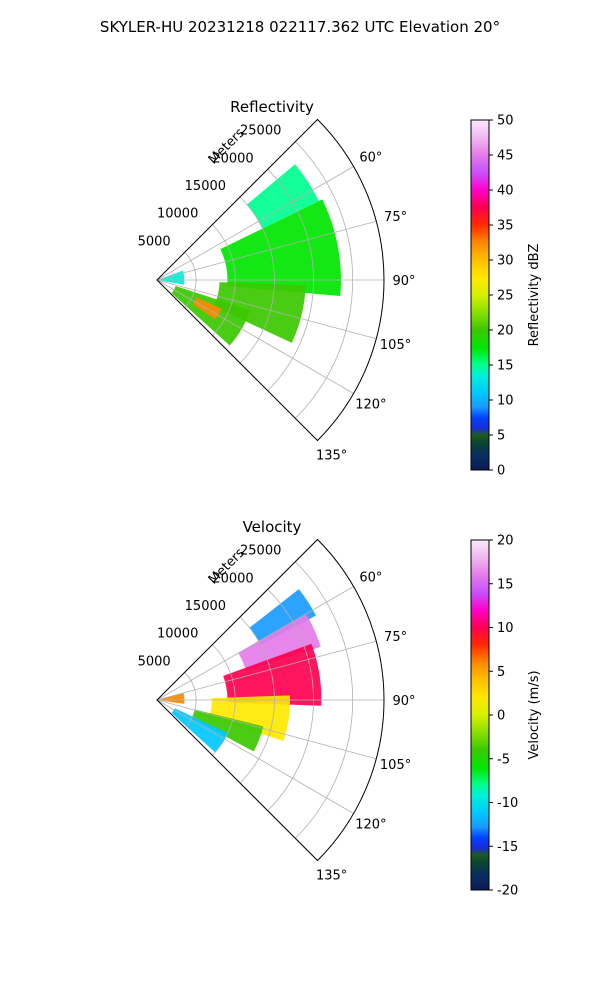  I want to click on colorbar-tick-label: -15, so click(507, 847).